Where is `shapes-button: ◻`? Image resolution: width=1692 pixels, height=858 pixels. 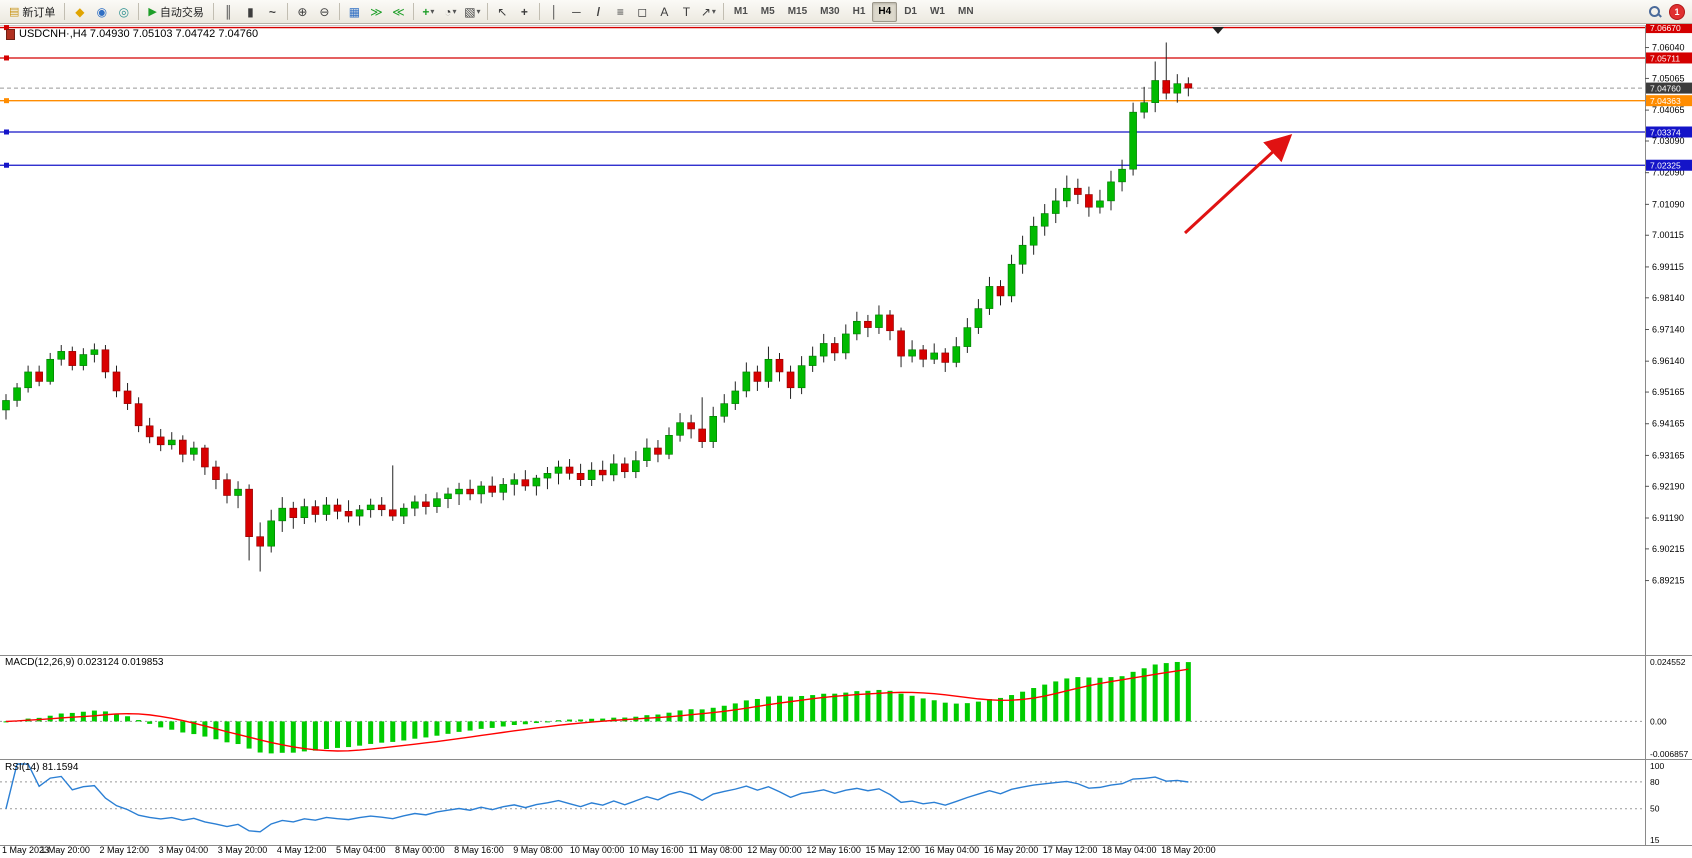 shapes-button: ◻ is located at coordinates (642, 12).